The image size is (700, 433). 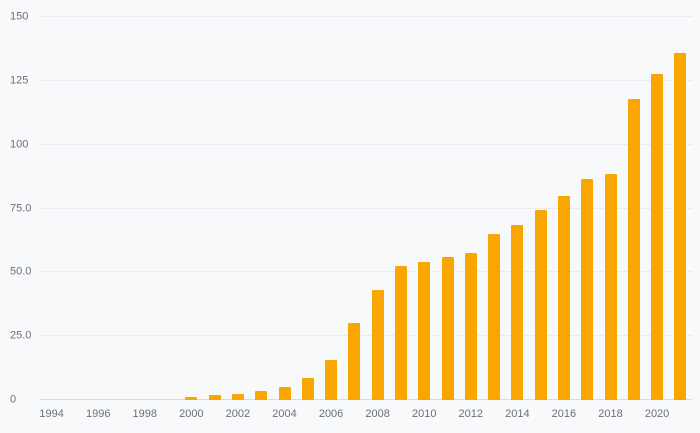 I want to click on x-axis-tick-label: 2010, so click(x=424, y=414).